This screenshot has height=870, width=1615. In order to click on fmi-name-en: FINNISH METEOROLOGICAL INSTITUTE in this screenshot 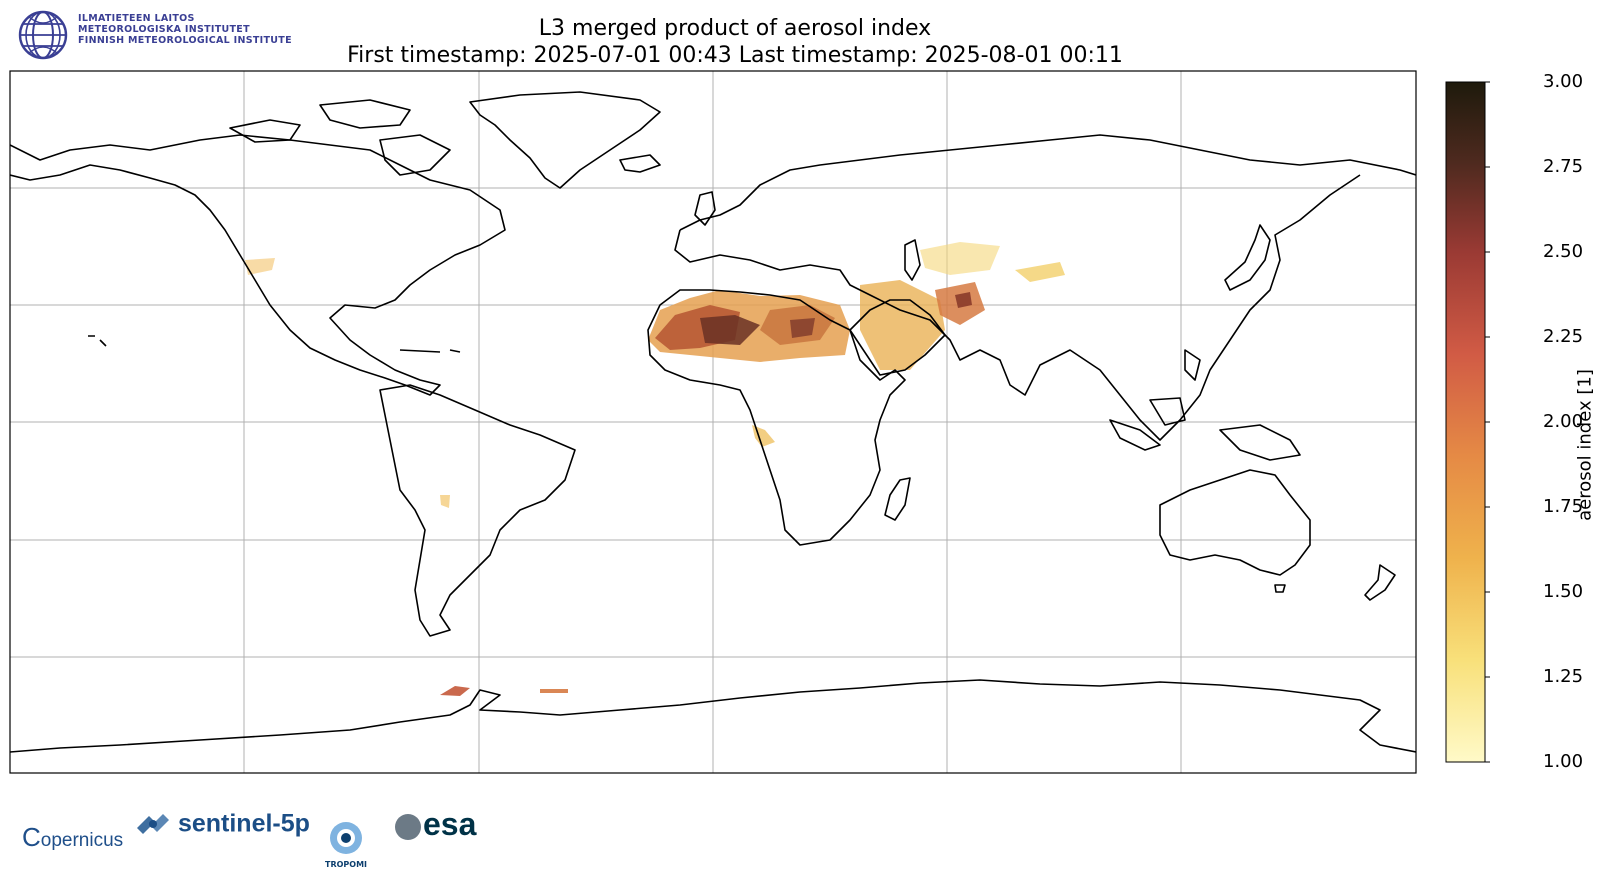, I will do `click(185, 40)`.